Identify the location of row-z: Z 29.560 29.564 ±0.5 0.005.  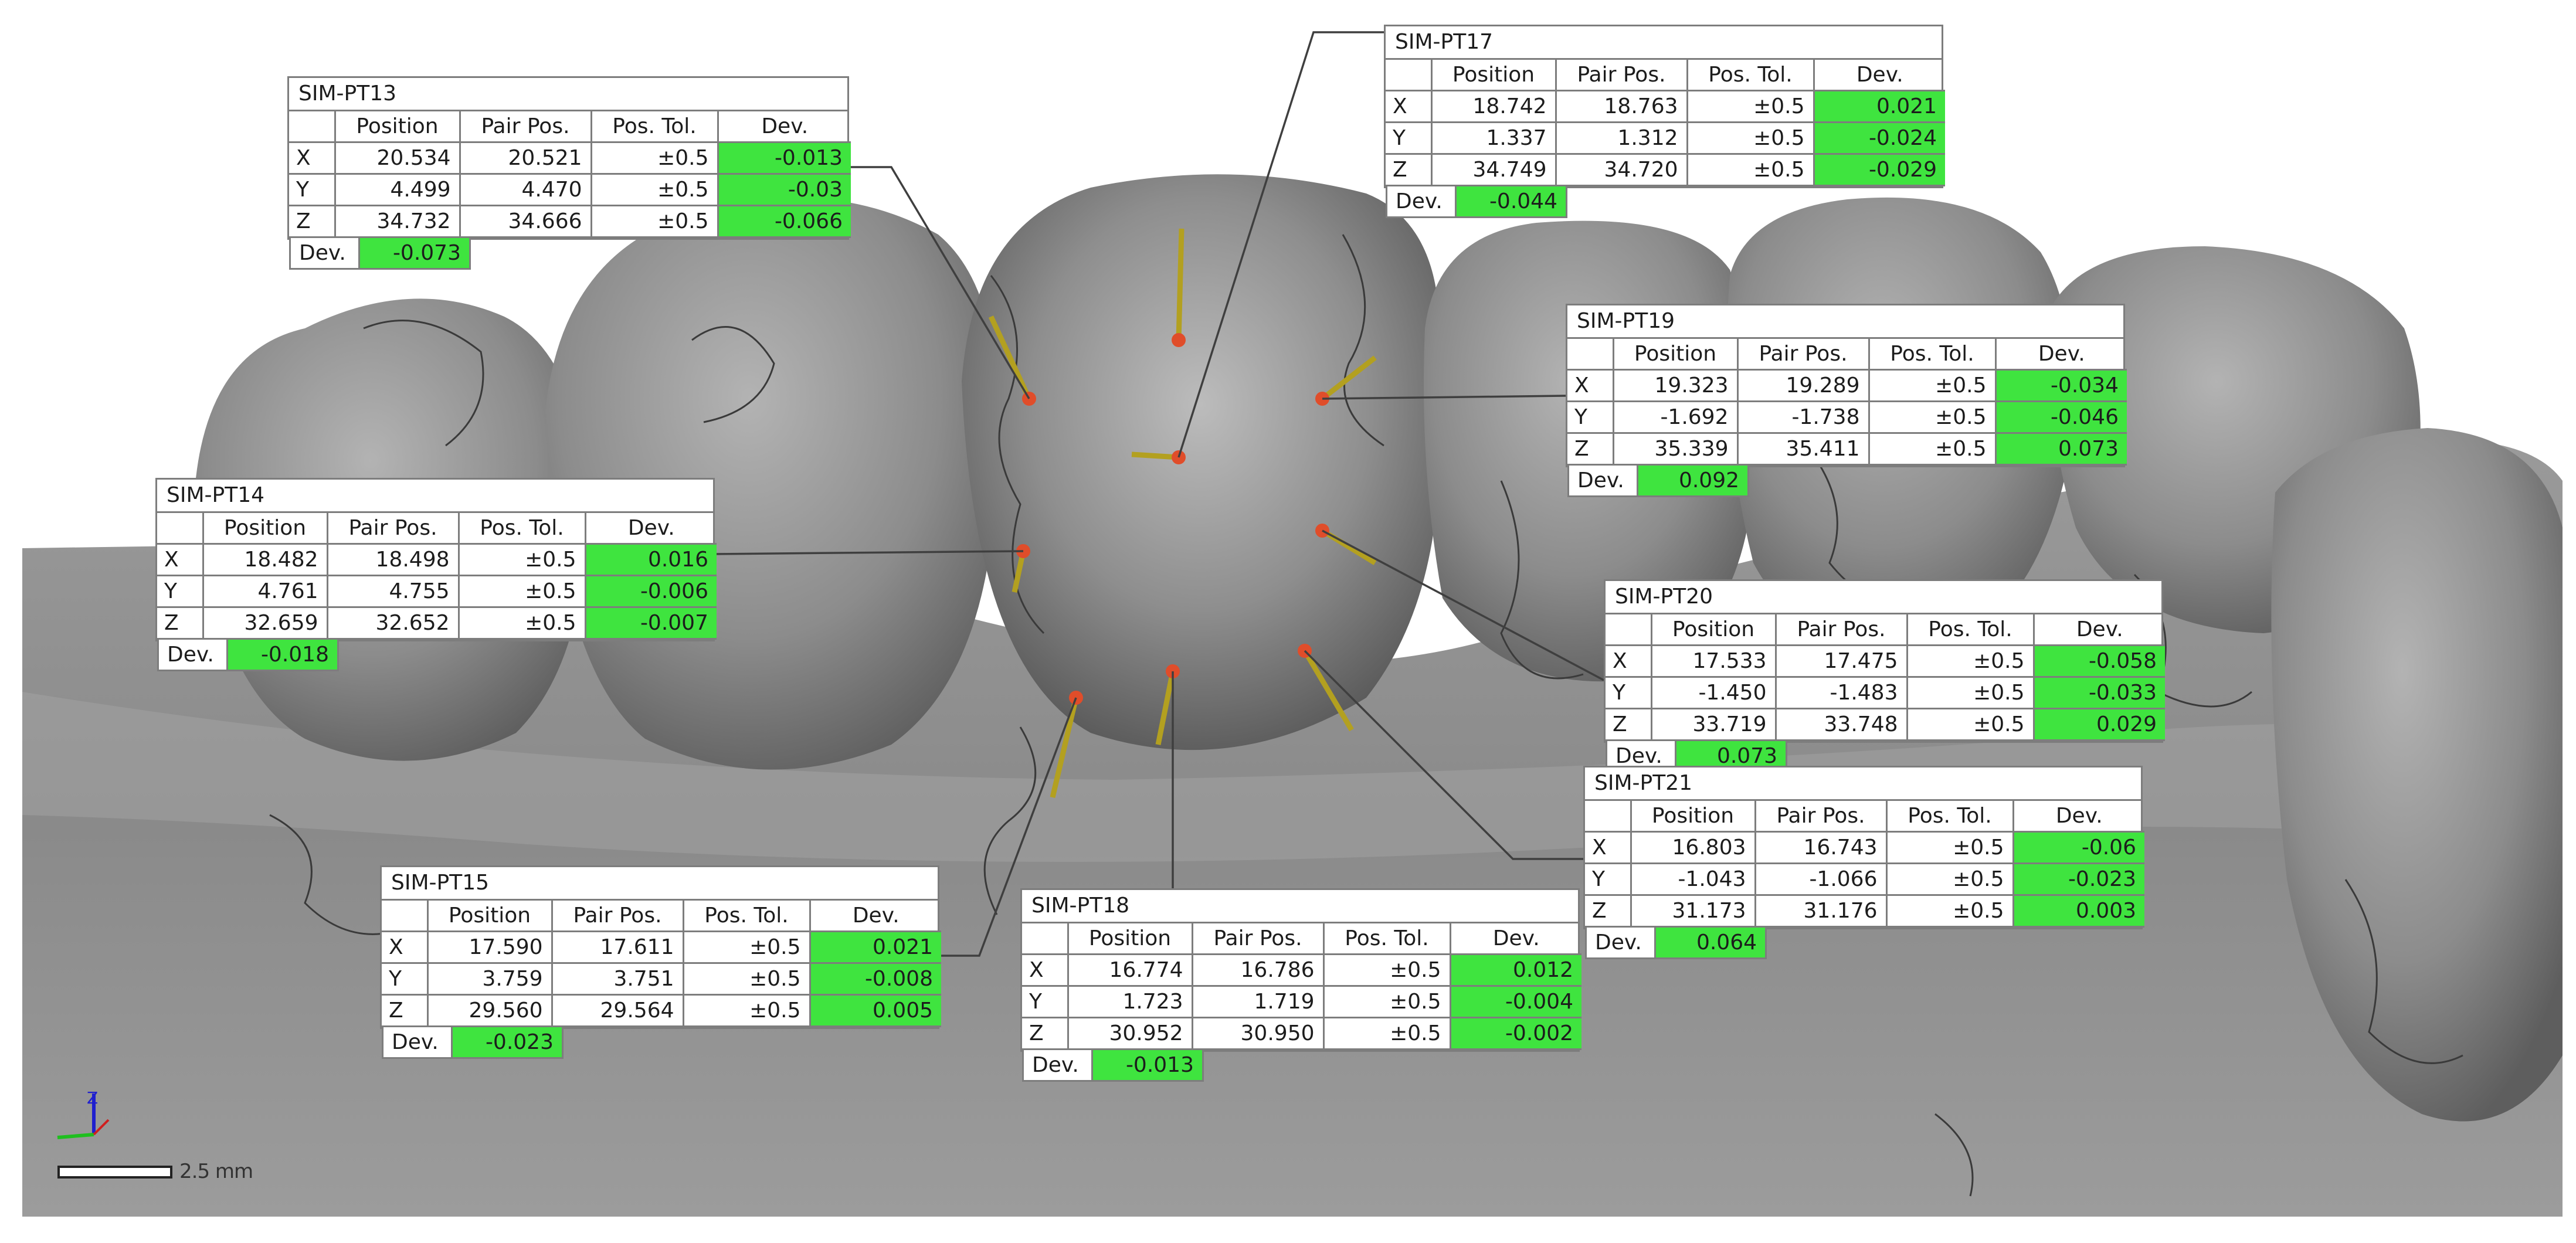
(661, 1010).